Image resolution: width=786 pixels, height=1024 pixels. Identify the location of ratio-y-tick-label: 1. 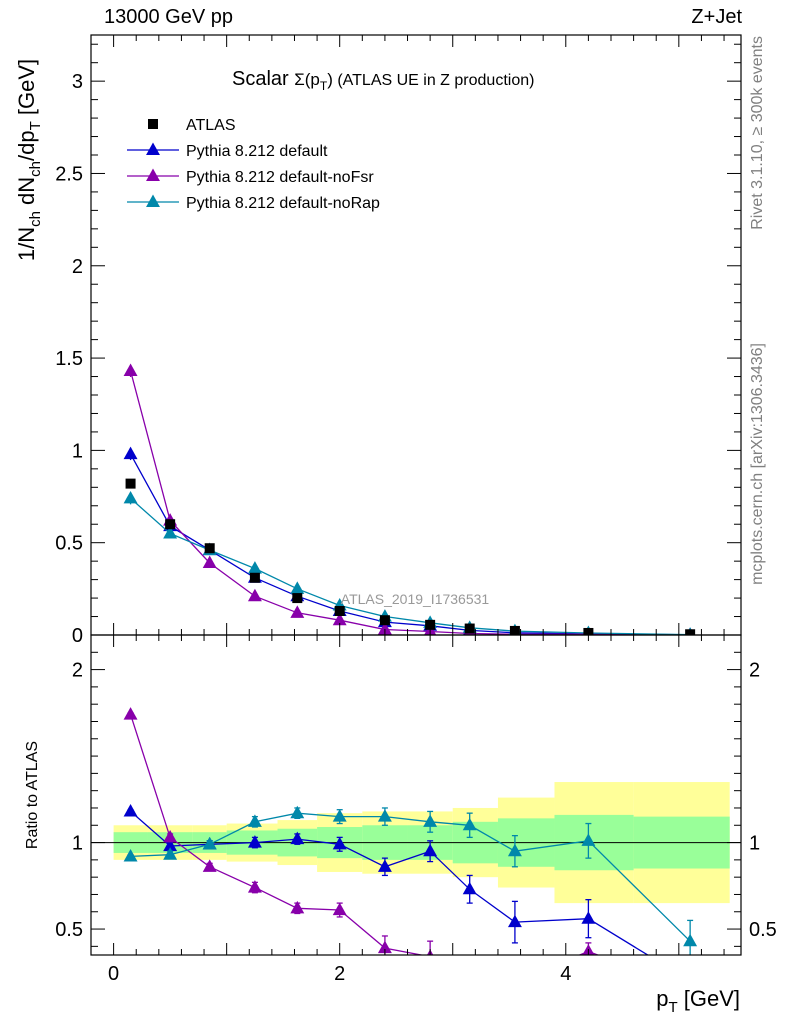
(77, 844).